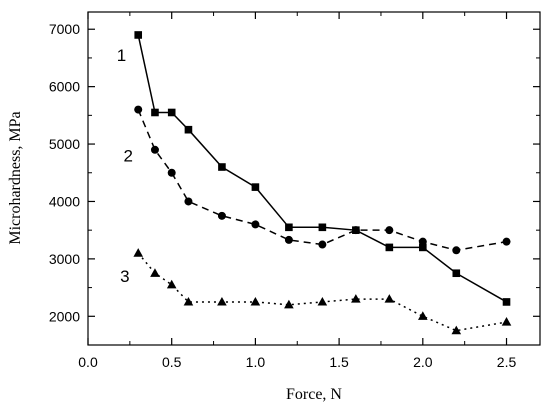 This screenshot has width=550, height=409. Describe the element at coordinates (172, 362) in the screenshot. I see `x-tick-label: 0.5` at that location.